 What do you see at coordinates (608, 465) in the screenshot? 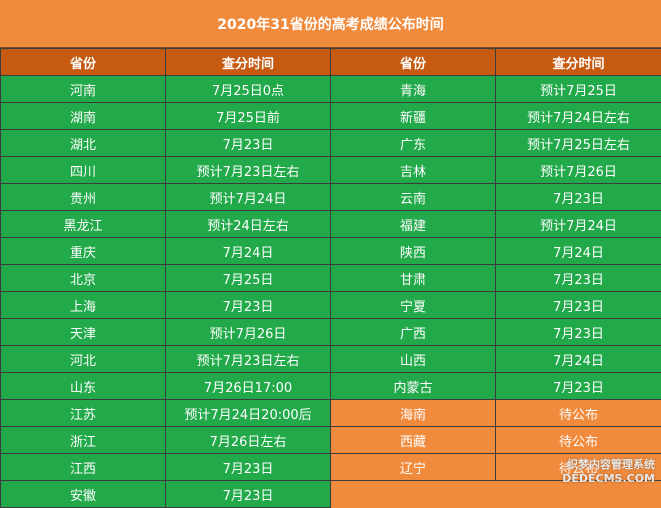
I see `watermark-line1: 织梦内容管理系统` at bounding box center [608, 465].